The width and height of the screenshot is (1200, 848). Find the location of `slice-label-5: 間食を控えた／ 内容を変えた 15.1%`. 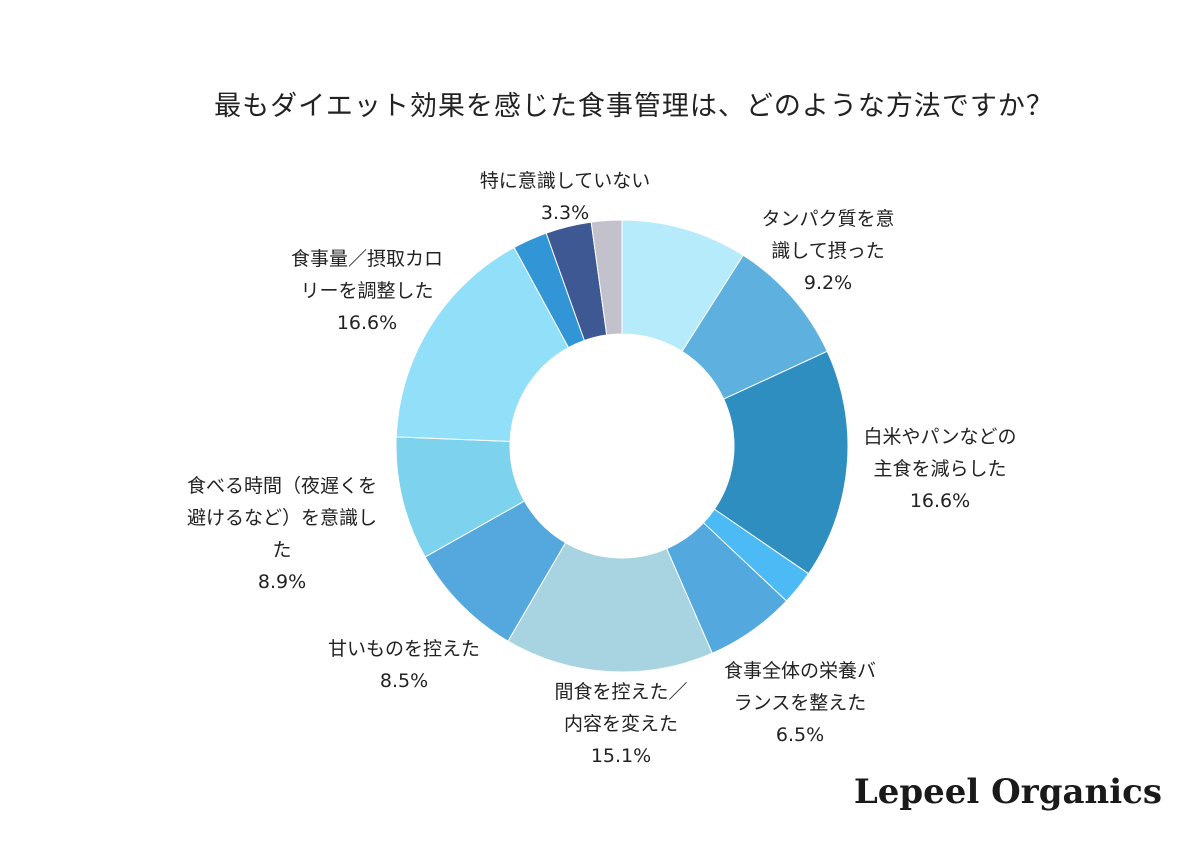

slice-label-5: 間食を控えた／ 内容を変えた 15.1% is located at coordinates (620, 724).